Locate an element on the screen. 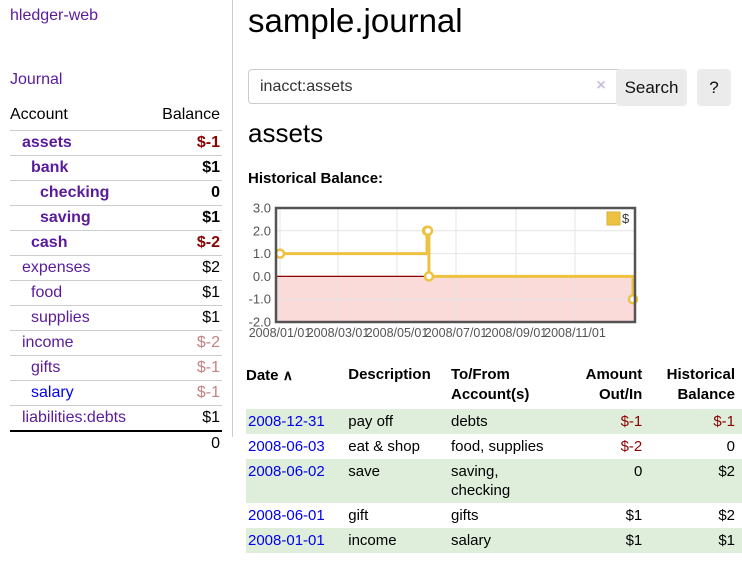 The image size is (742, 582). transaction-description: income is located at coordinates (372, 540).